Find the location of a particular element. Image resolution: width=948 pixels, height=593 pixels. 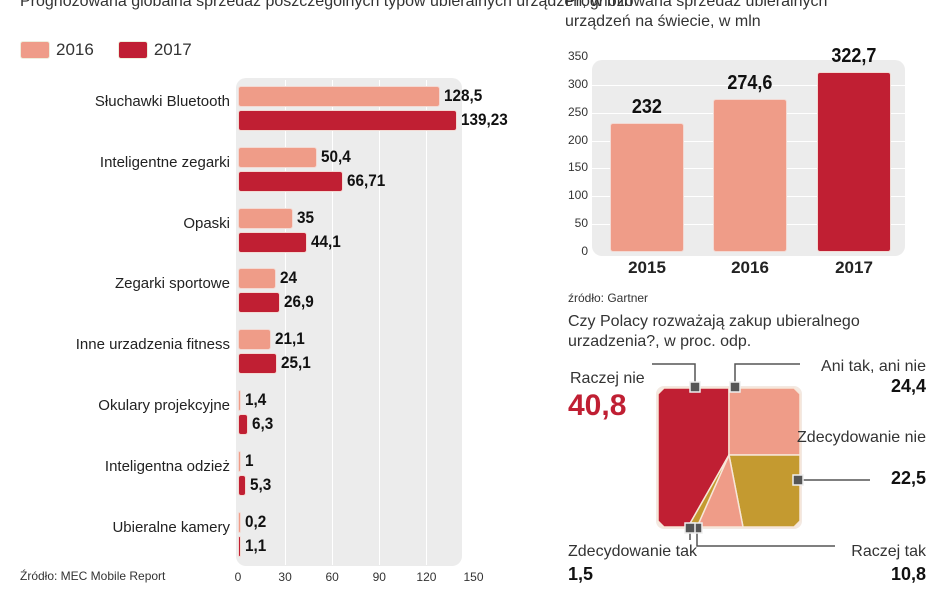

pie-label-zdecydowanie-tak: Zdecydowanie tak is located at coordinates (632, 551).